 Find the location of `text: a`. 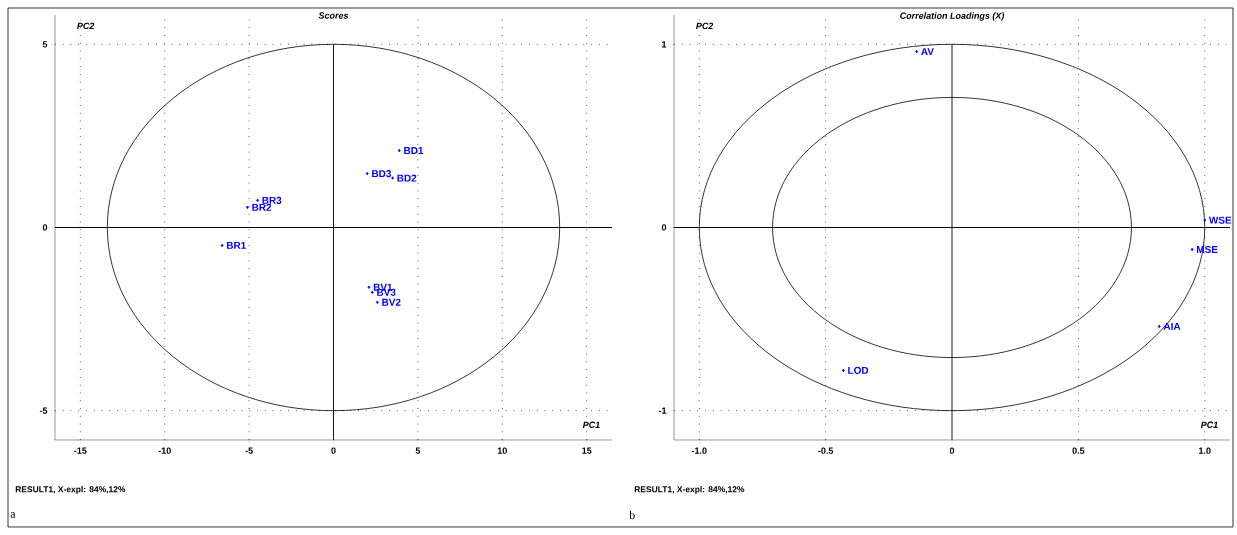

text: a is located at coordinates (13, 515).